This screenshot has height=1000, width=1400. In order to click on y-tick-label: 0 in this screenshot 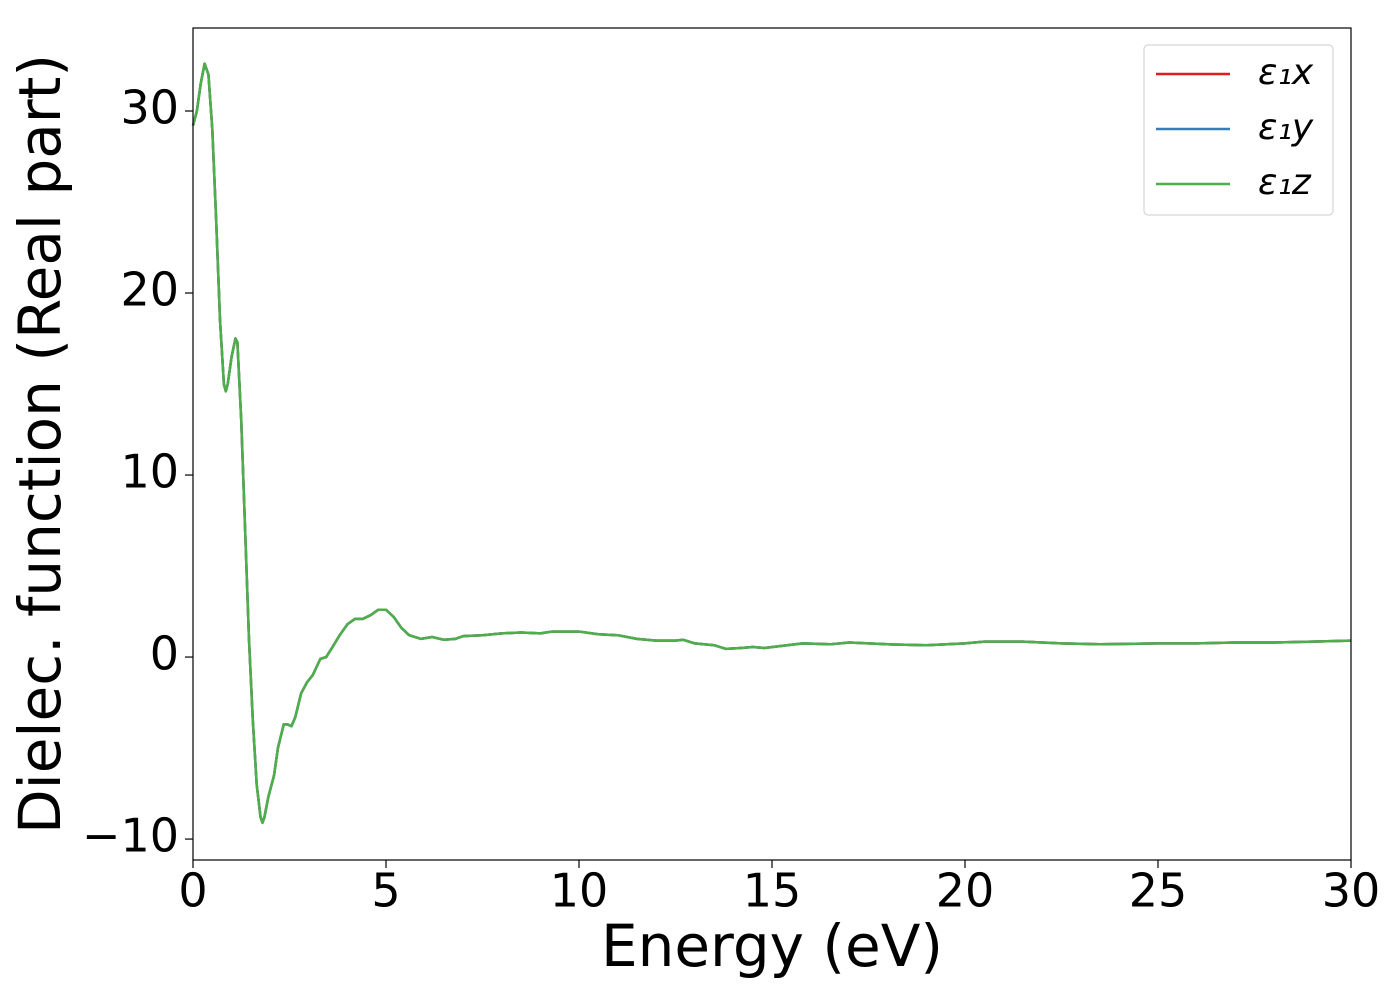, I will do `click(164, 654)`.